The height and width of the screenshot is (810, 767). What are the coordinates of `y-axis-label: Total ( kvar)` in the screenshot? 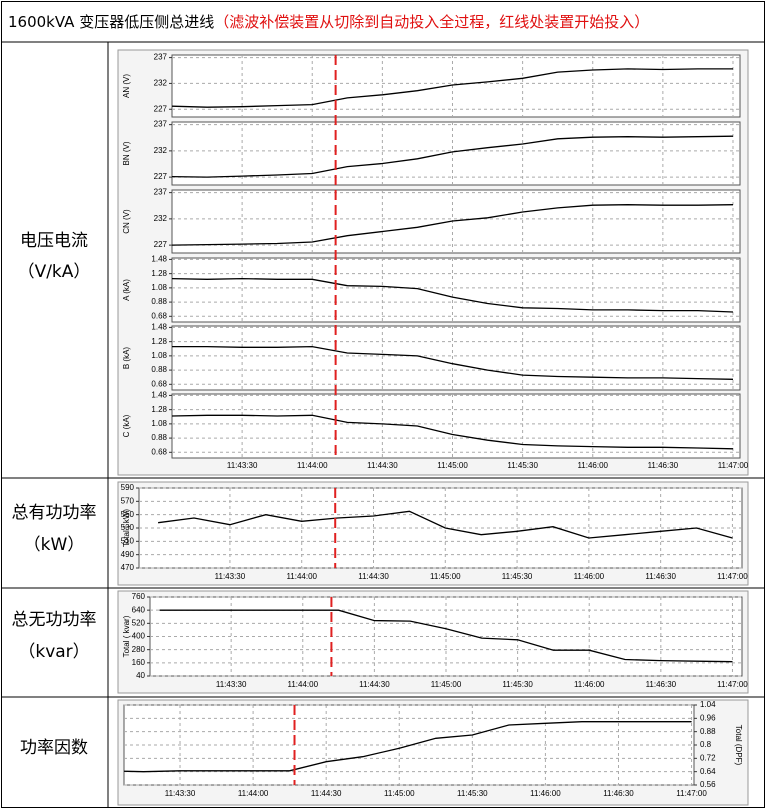 It's located at (126, 636).